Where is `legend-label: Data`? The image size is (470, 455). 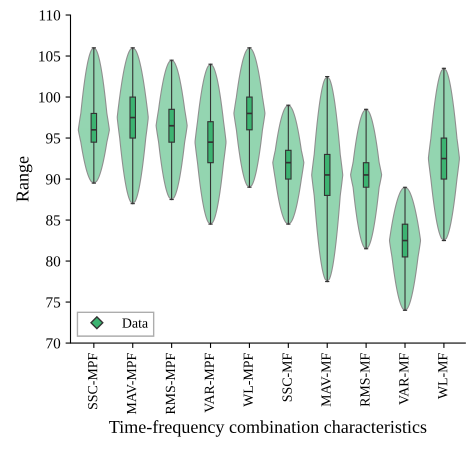 legend-label: Data is located at coordinates (135, 323).